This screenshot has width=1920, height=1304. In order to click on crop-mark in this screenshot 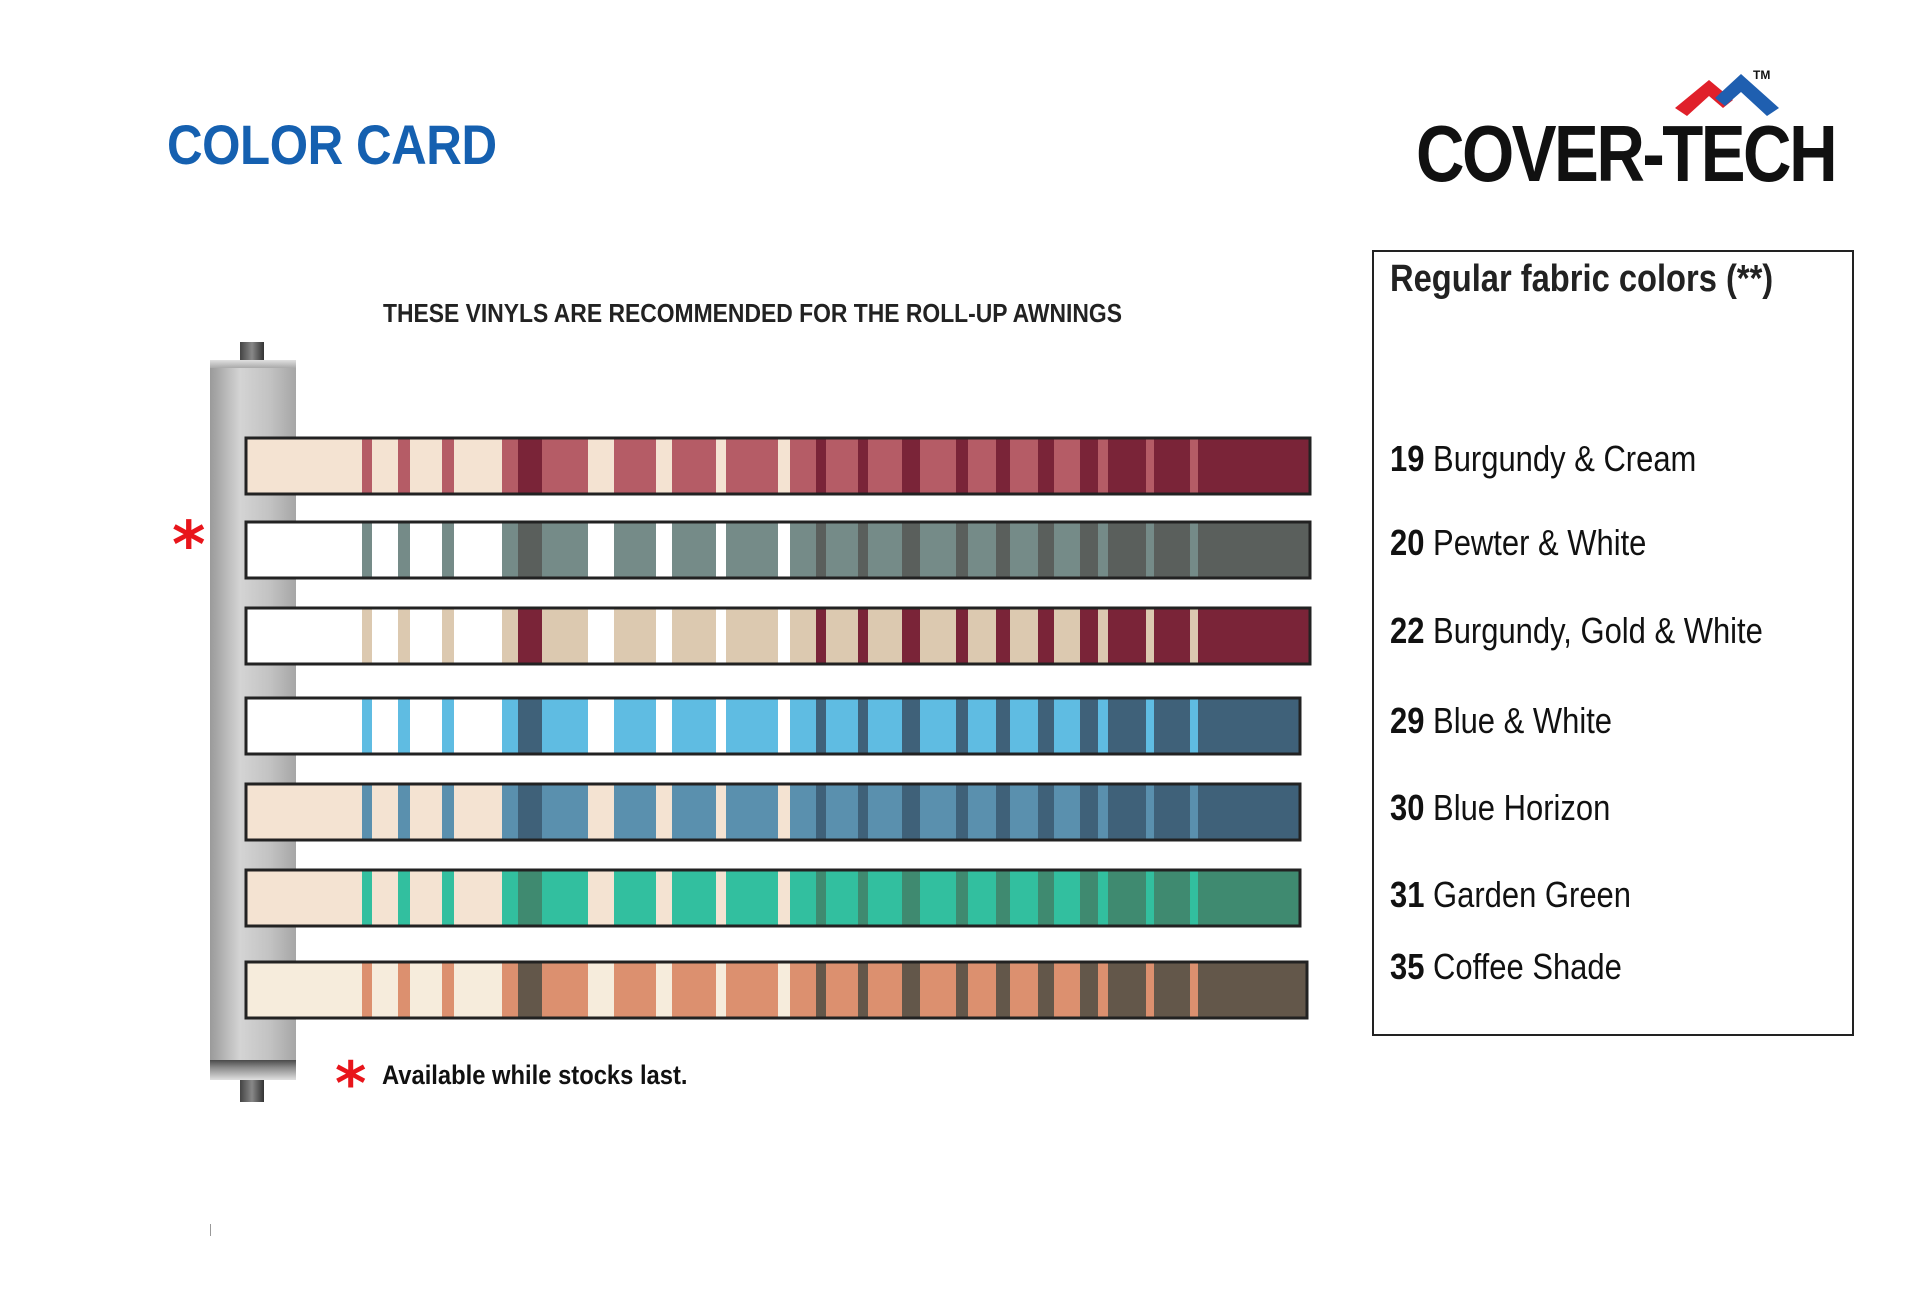, I will do `click(210, 1230)`.